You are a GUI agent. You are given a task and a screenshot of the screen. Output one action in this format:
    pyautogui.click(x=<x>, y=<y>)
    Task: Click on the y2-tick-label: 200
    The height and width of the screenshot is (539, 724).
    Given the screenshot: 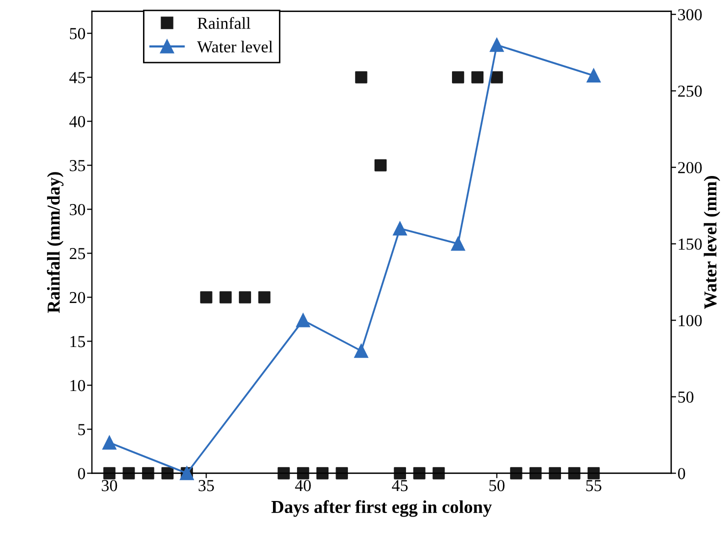 What is the action you would take?
    pyautogui.click(x=690, y=168)
    